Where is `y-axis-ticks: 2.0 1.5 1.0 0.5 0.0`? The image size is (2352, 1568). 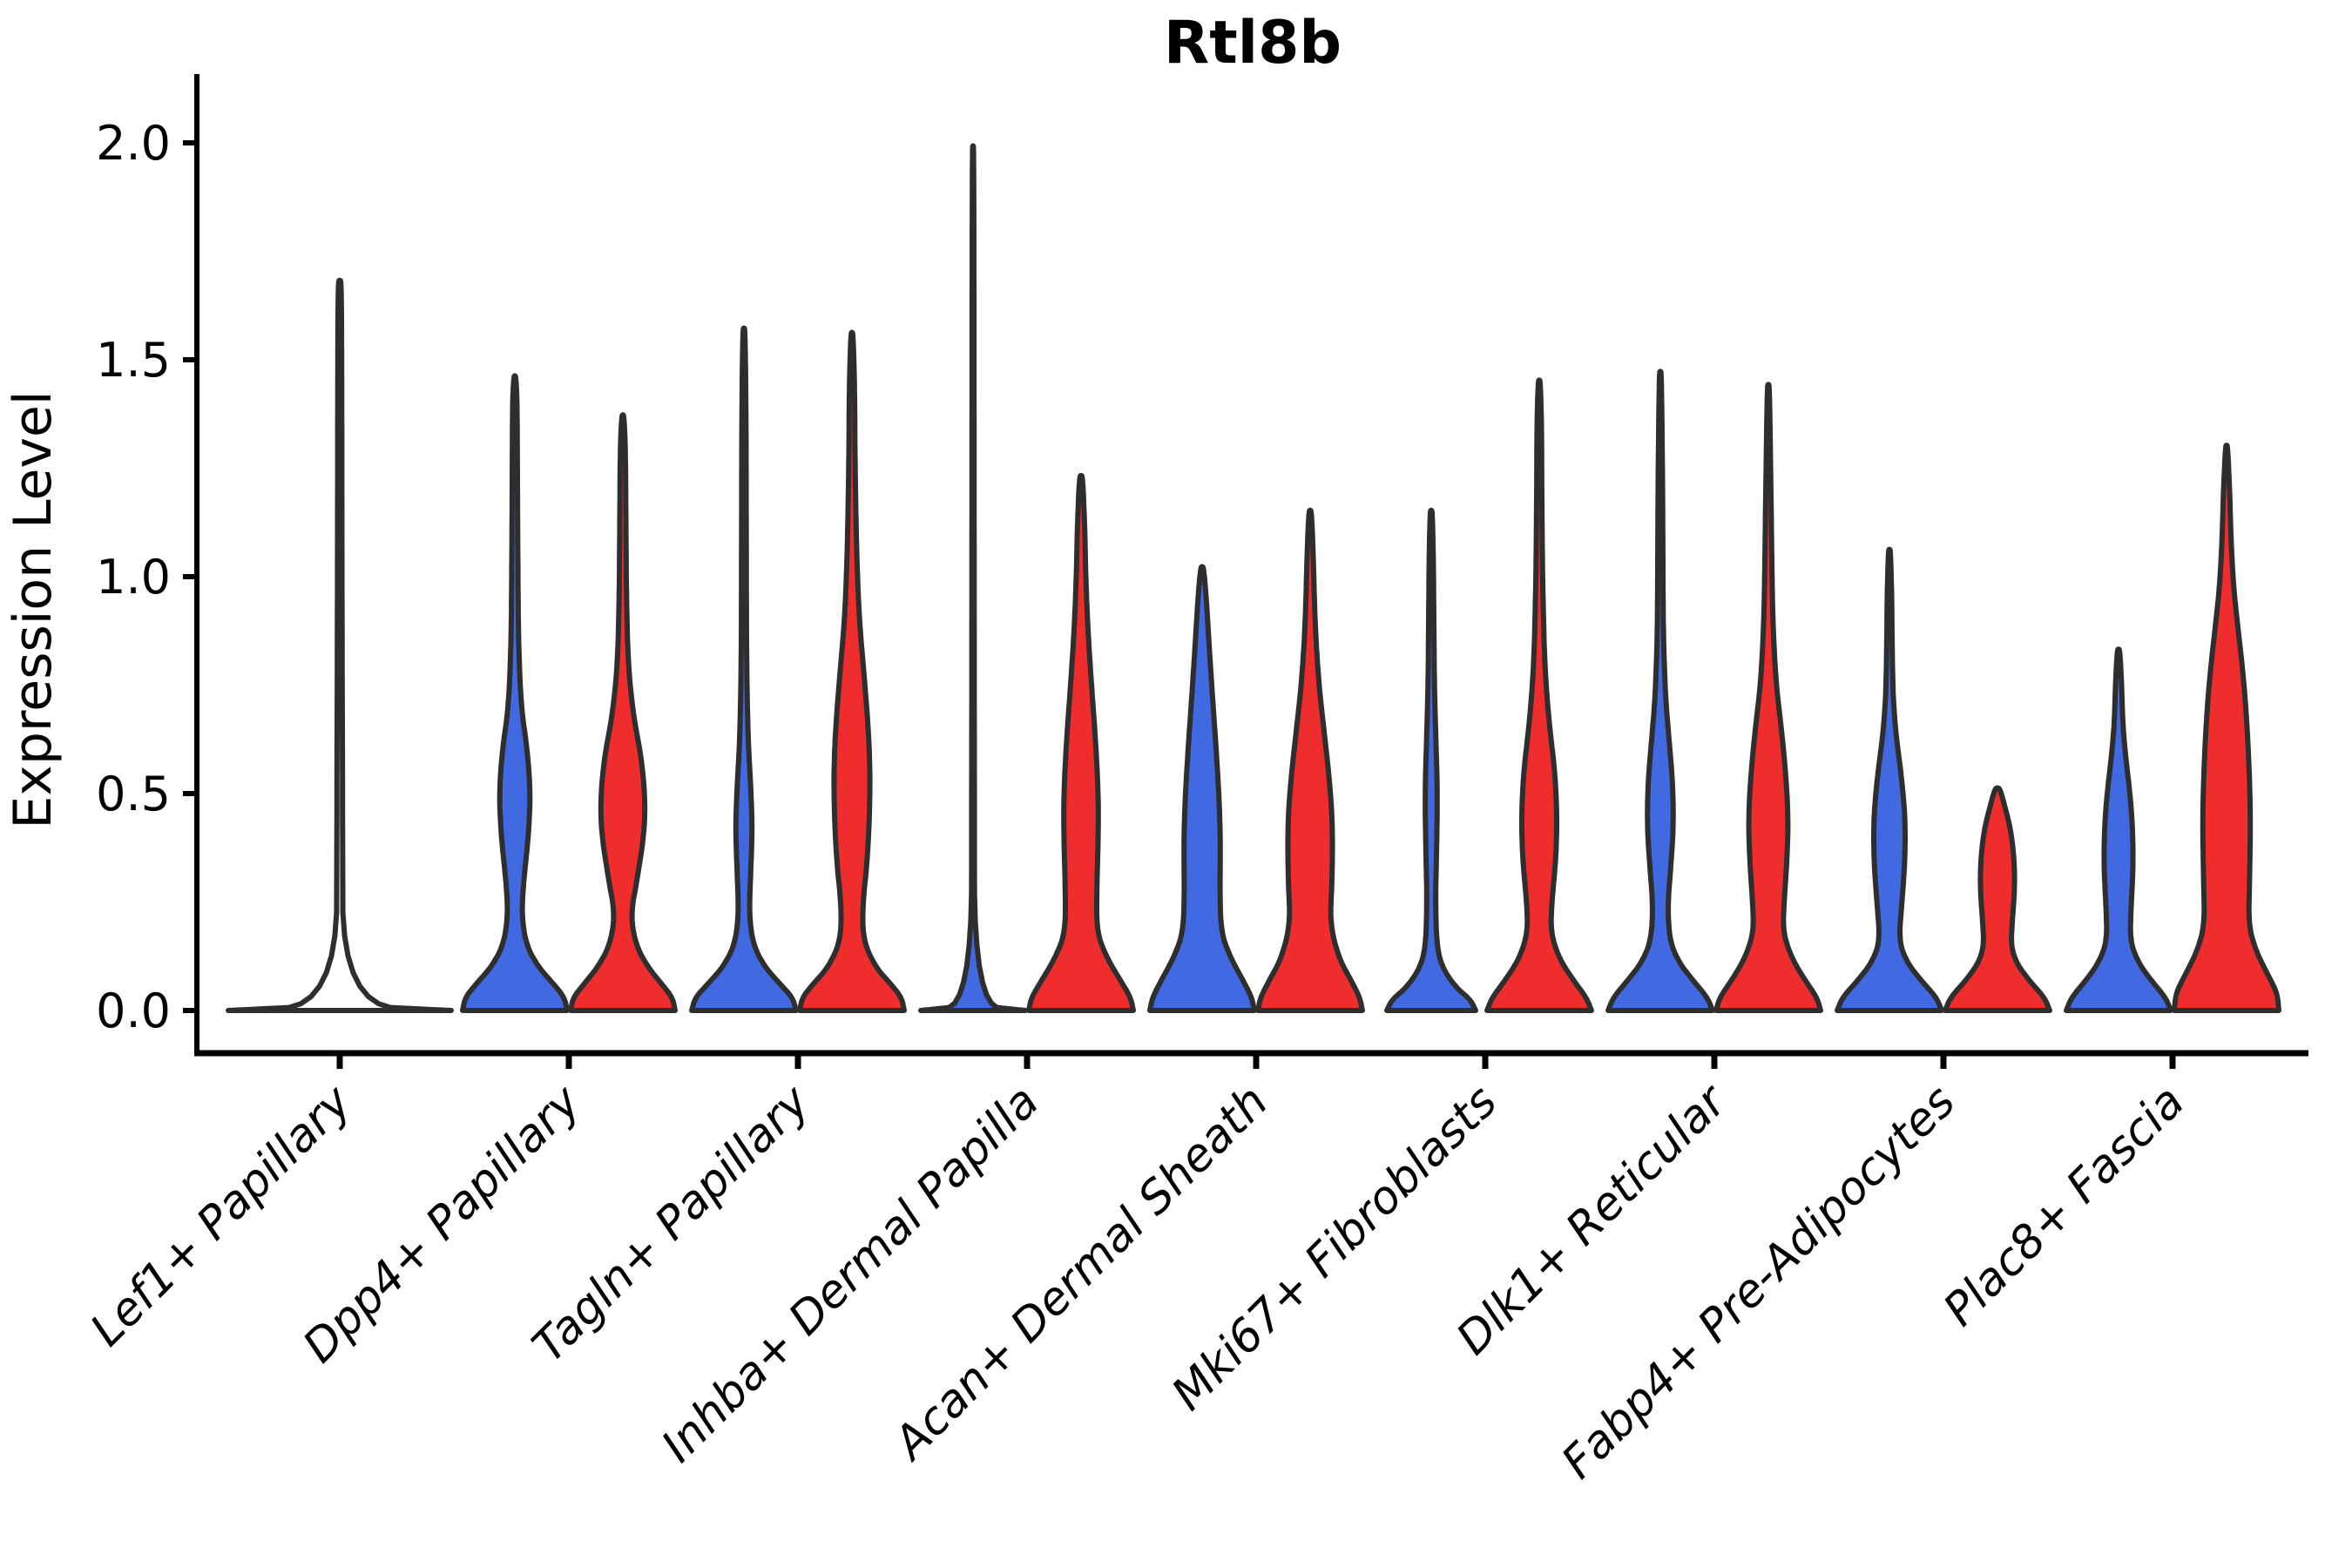
y-axis-ticks: 2.0 1.5 1.0 0.5 0.0 is located at coordinates (146, 577).